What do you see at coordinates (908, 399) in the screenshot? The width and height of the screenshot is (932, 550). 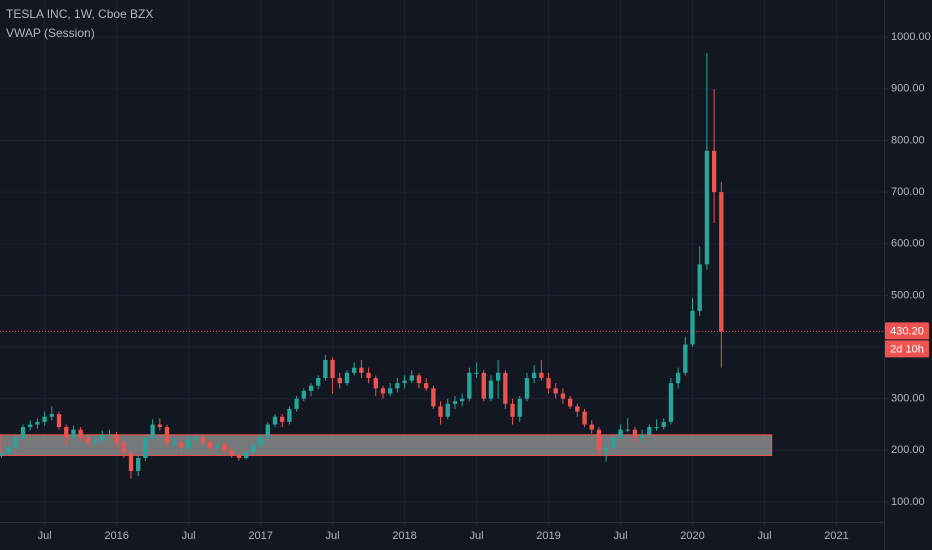 I see `y-tick-label: 300.00` at bounding box center [908, 399].